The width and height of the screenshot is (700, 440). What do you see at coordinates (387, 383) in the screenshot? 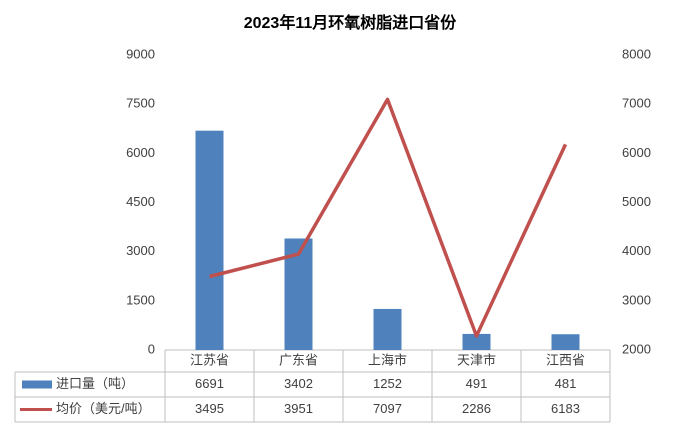
I see `table-value: 1252` at bounding box center [387, 383].